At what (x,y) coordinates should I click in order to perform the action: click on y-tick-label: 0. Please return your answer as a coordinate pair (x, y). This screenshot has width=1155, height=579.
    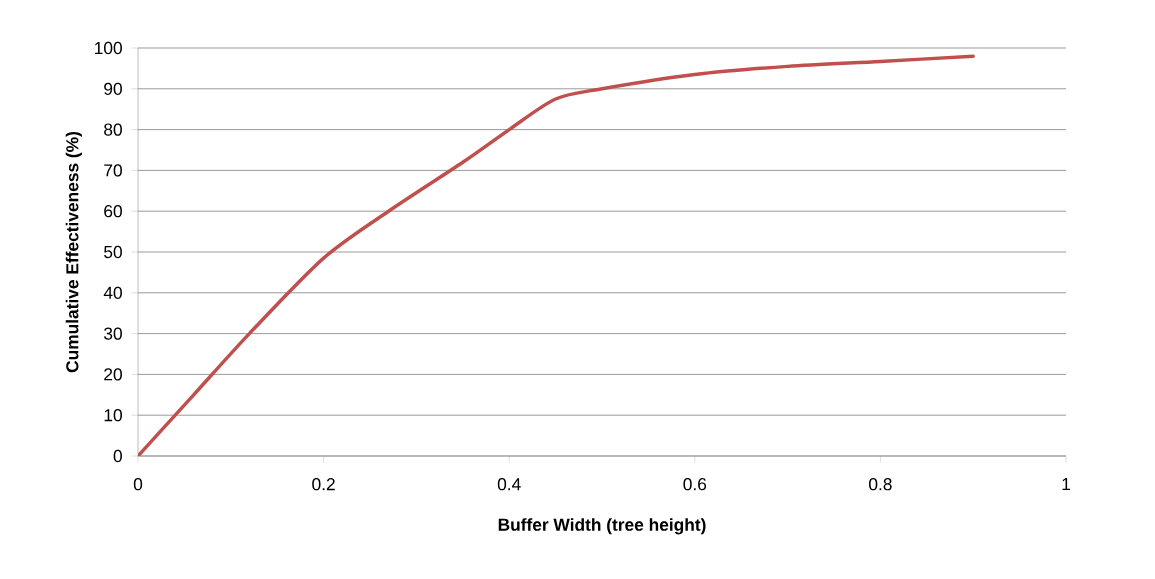
    Looking at the image, I should click on (117, 456).